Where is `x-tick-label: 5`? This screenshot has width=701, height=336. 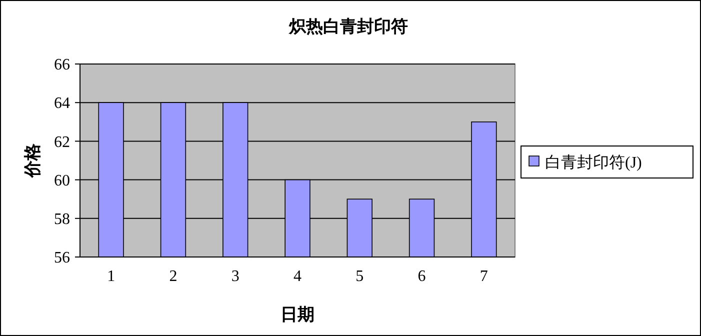
x-tick-label: 5 is located at coordinates (360, 276).